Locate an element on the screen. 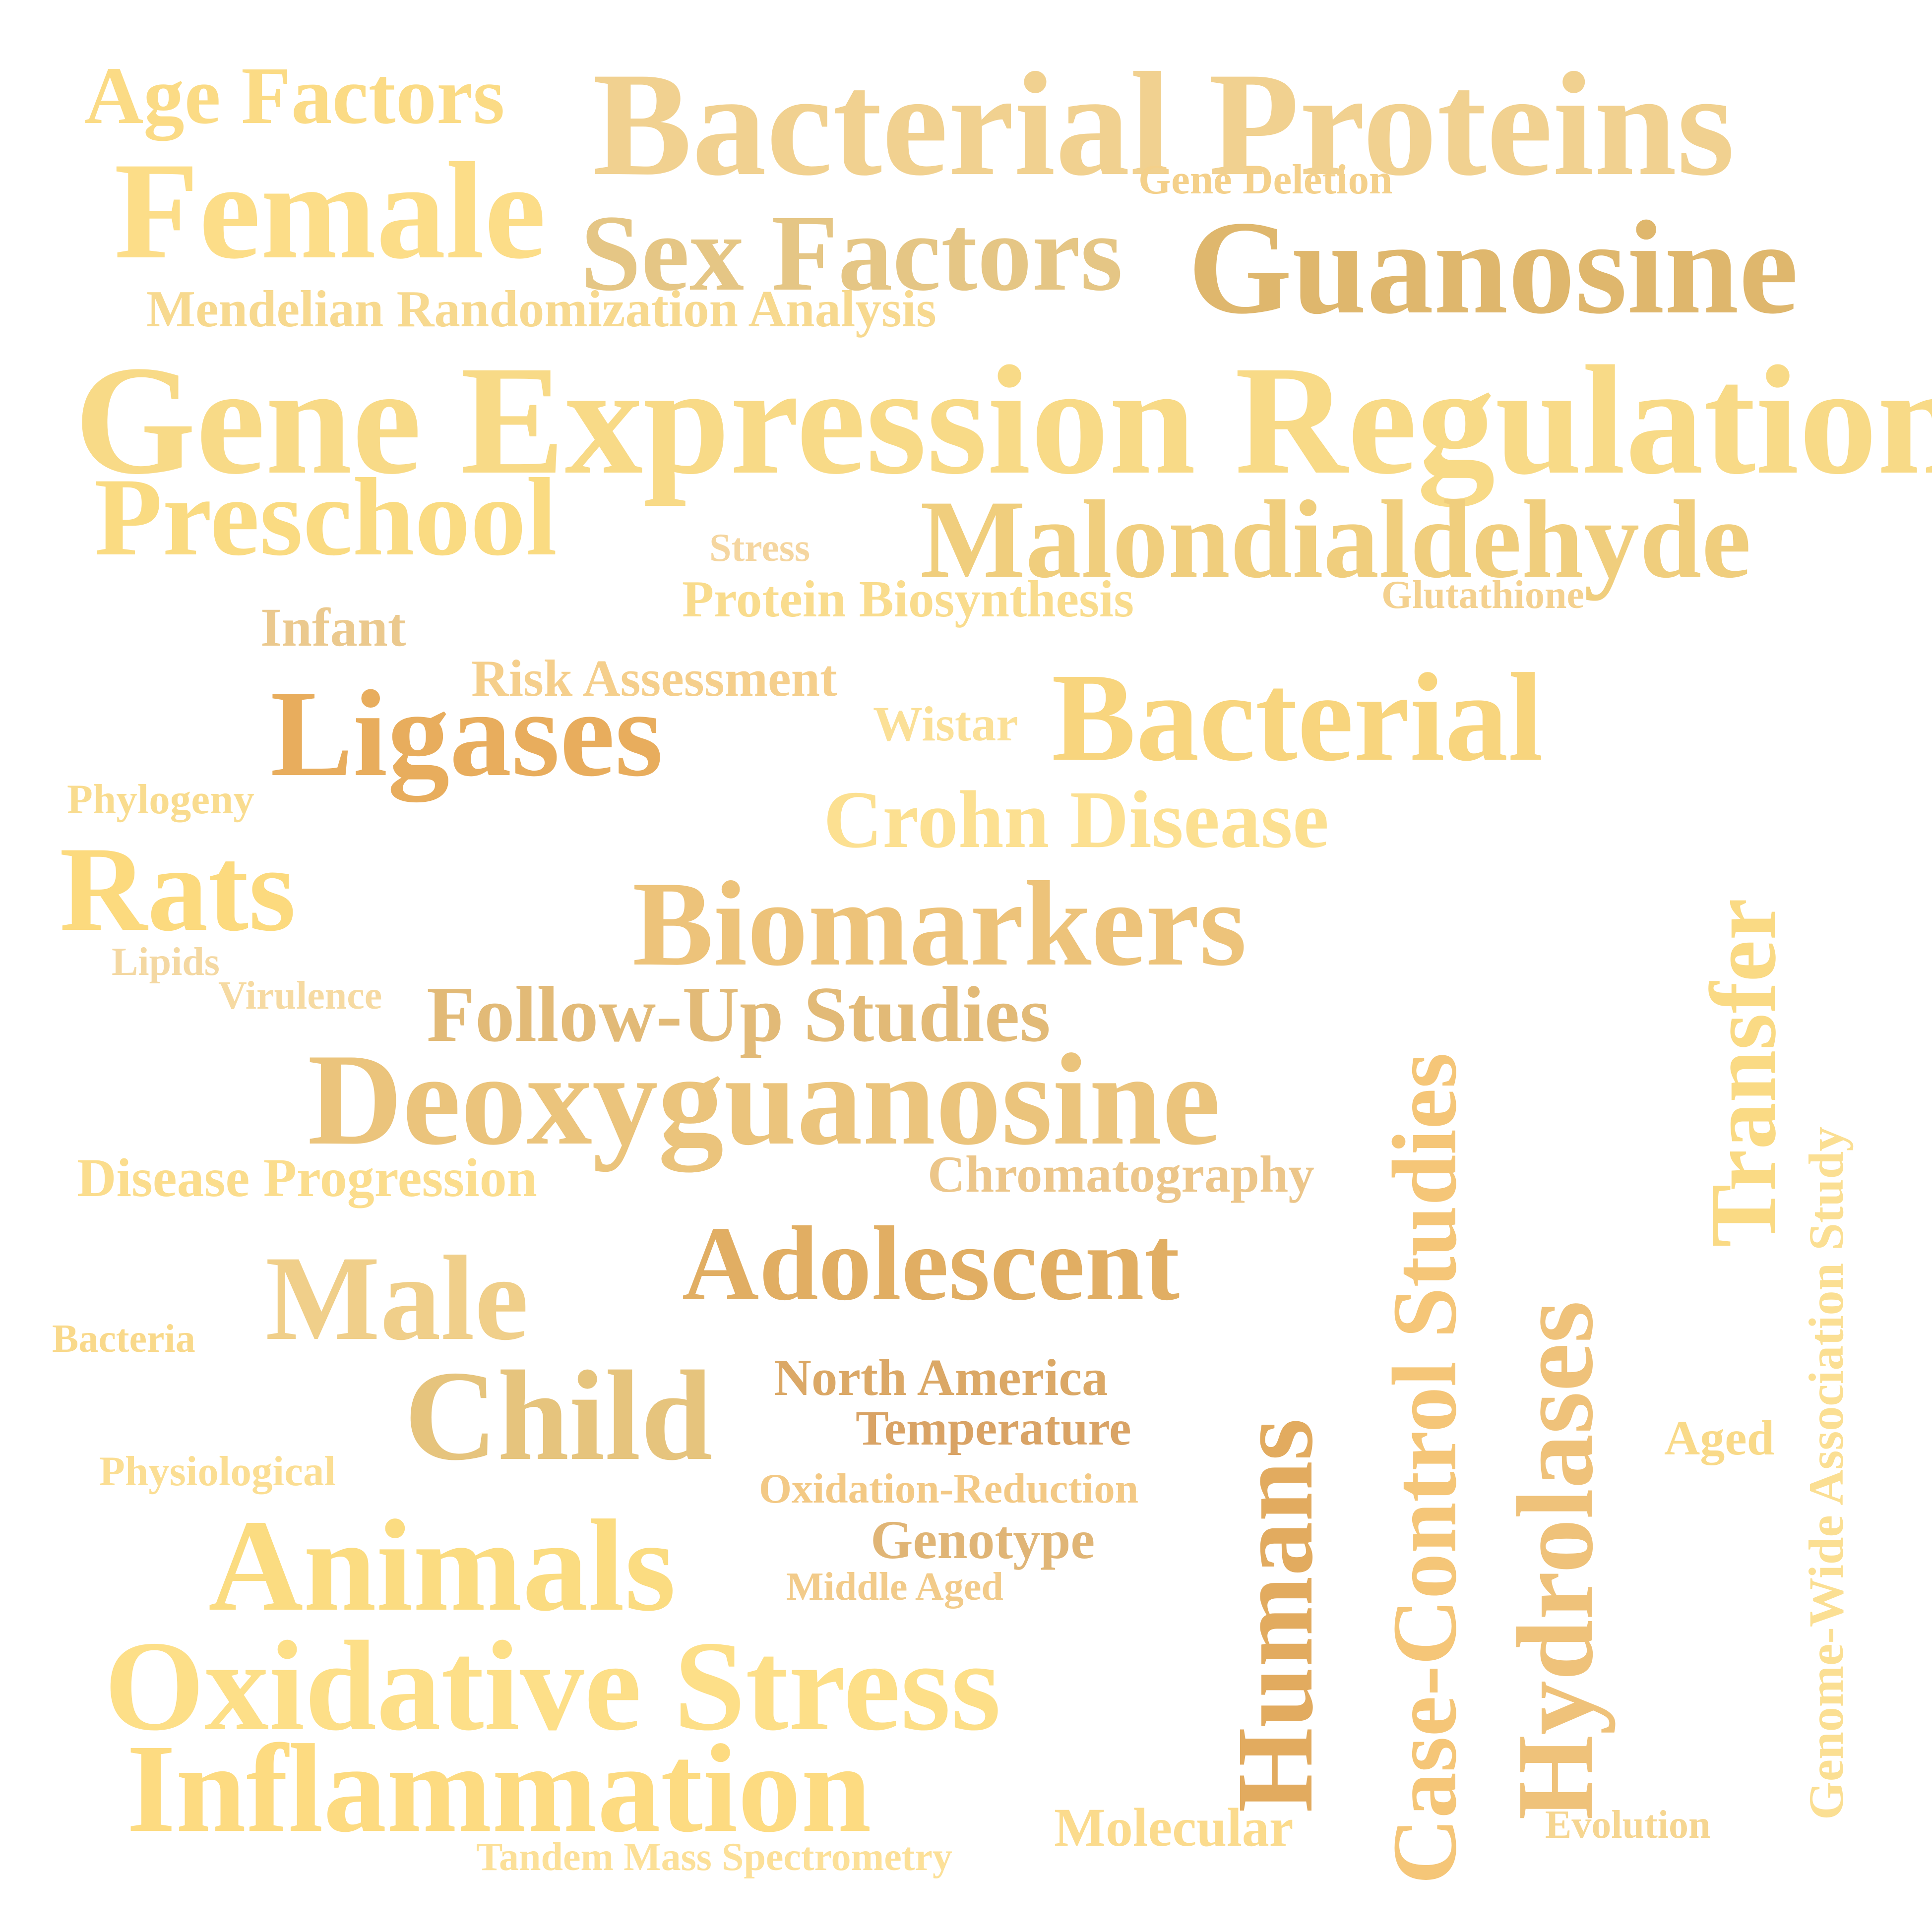 The width and height of the screenshot is (1932, 1932). word-genome-wide-association-study: Genome-Wide Association Study is located at coordinates (1826, 1473).